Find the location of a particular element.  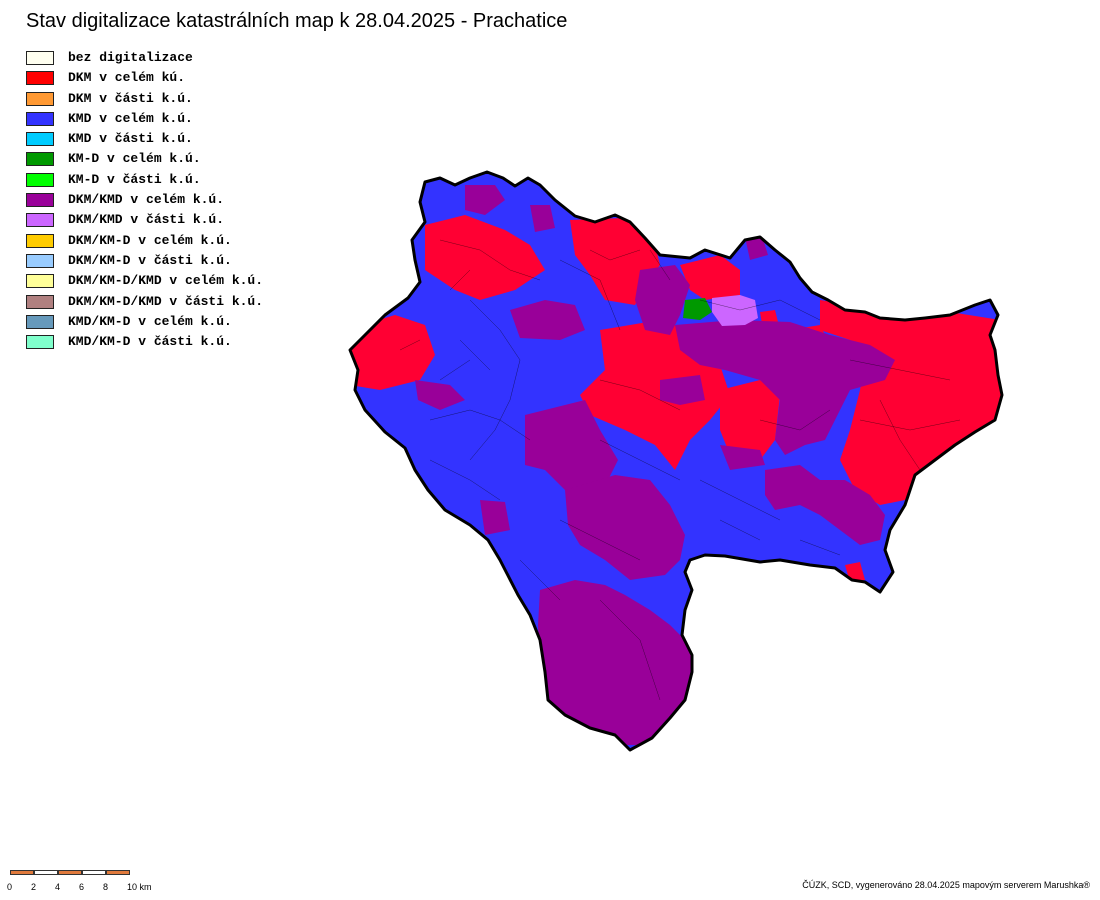

scale-label: 4 is located at coordinates (58, 887).